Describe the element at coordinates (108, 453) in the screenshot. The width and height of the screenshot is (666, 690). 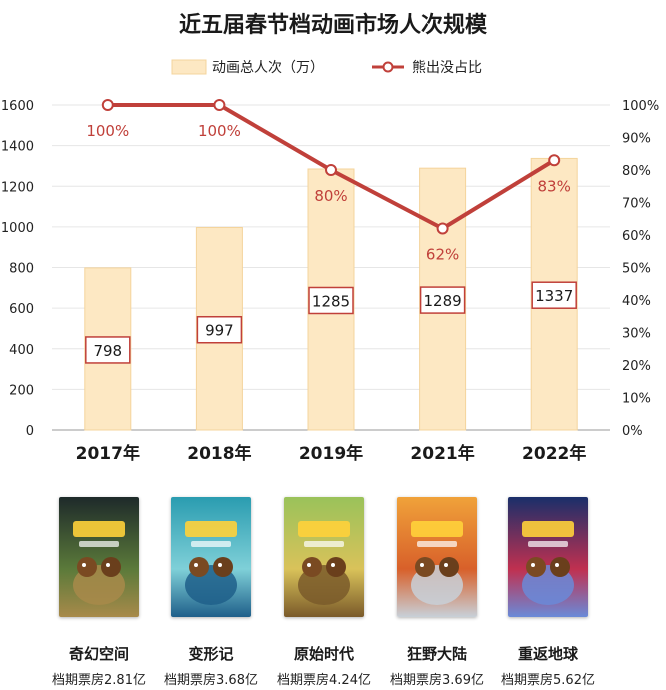
I see `x-tick-label: 2017年` at that location.